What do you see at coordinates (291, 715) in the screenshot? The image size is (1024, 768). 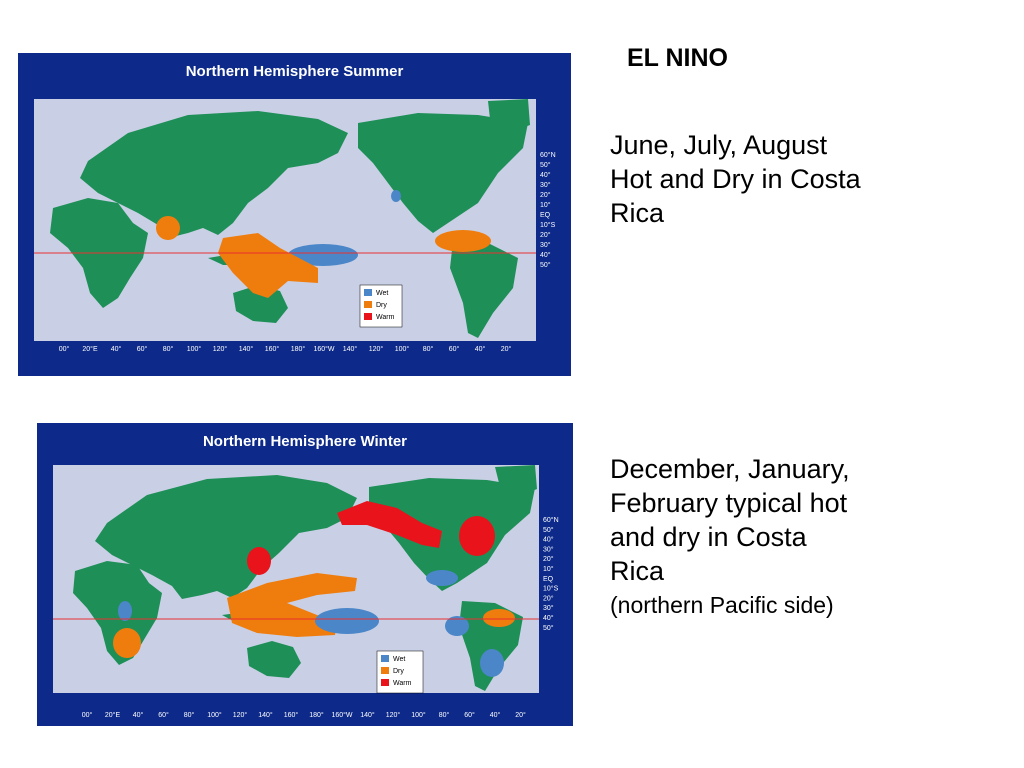 I see `longitude-tick-label: 160°` at bounding box center [291, 715].